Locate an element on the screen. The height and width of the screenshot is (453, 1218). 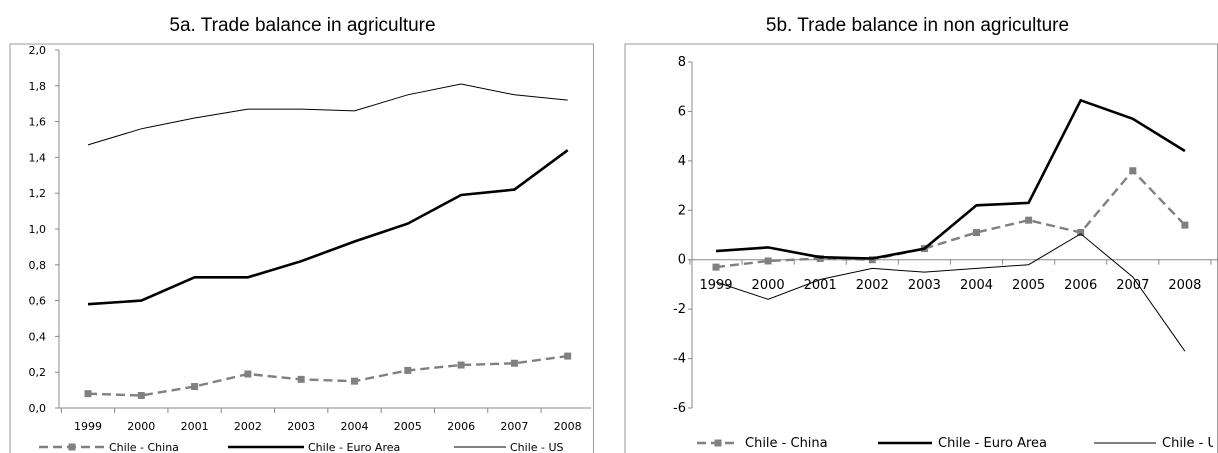
chart-b-title: 5b. Trade balance in non agriculture is located at coordinates (917, 25).